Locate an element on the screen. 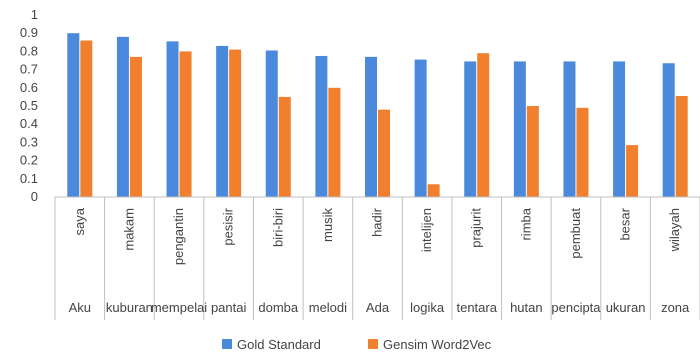 The height and width of the screenshot is (360, 700). legend-label: Gold Standard is located at coordinates (279, 344).